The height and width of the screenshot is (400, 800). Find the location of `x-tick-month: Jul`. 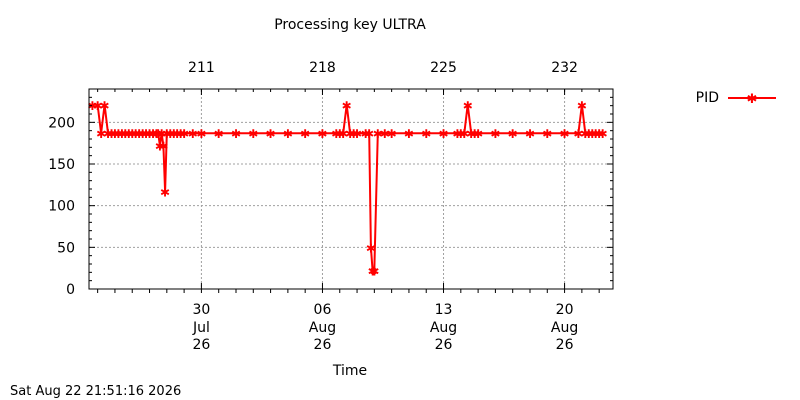

x-tick-month: Jul is located at coordinates (201, 328).